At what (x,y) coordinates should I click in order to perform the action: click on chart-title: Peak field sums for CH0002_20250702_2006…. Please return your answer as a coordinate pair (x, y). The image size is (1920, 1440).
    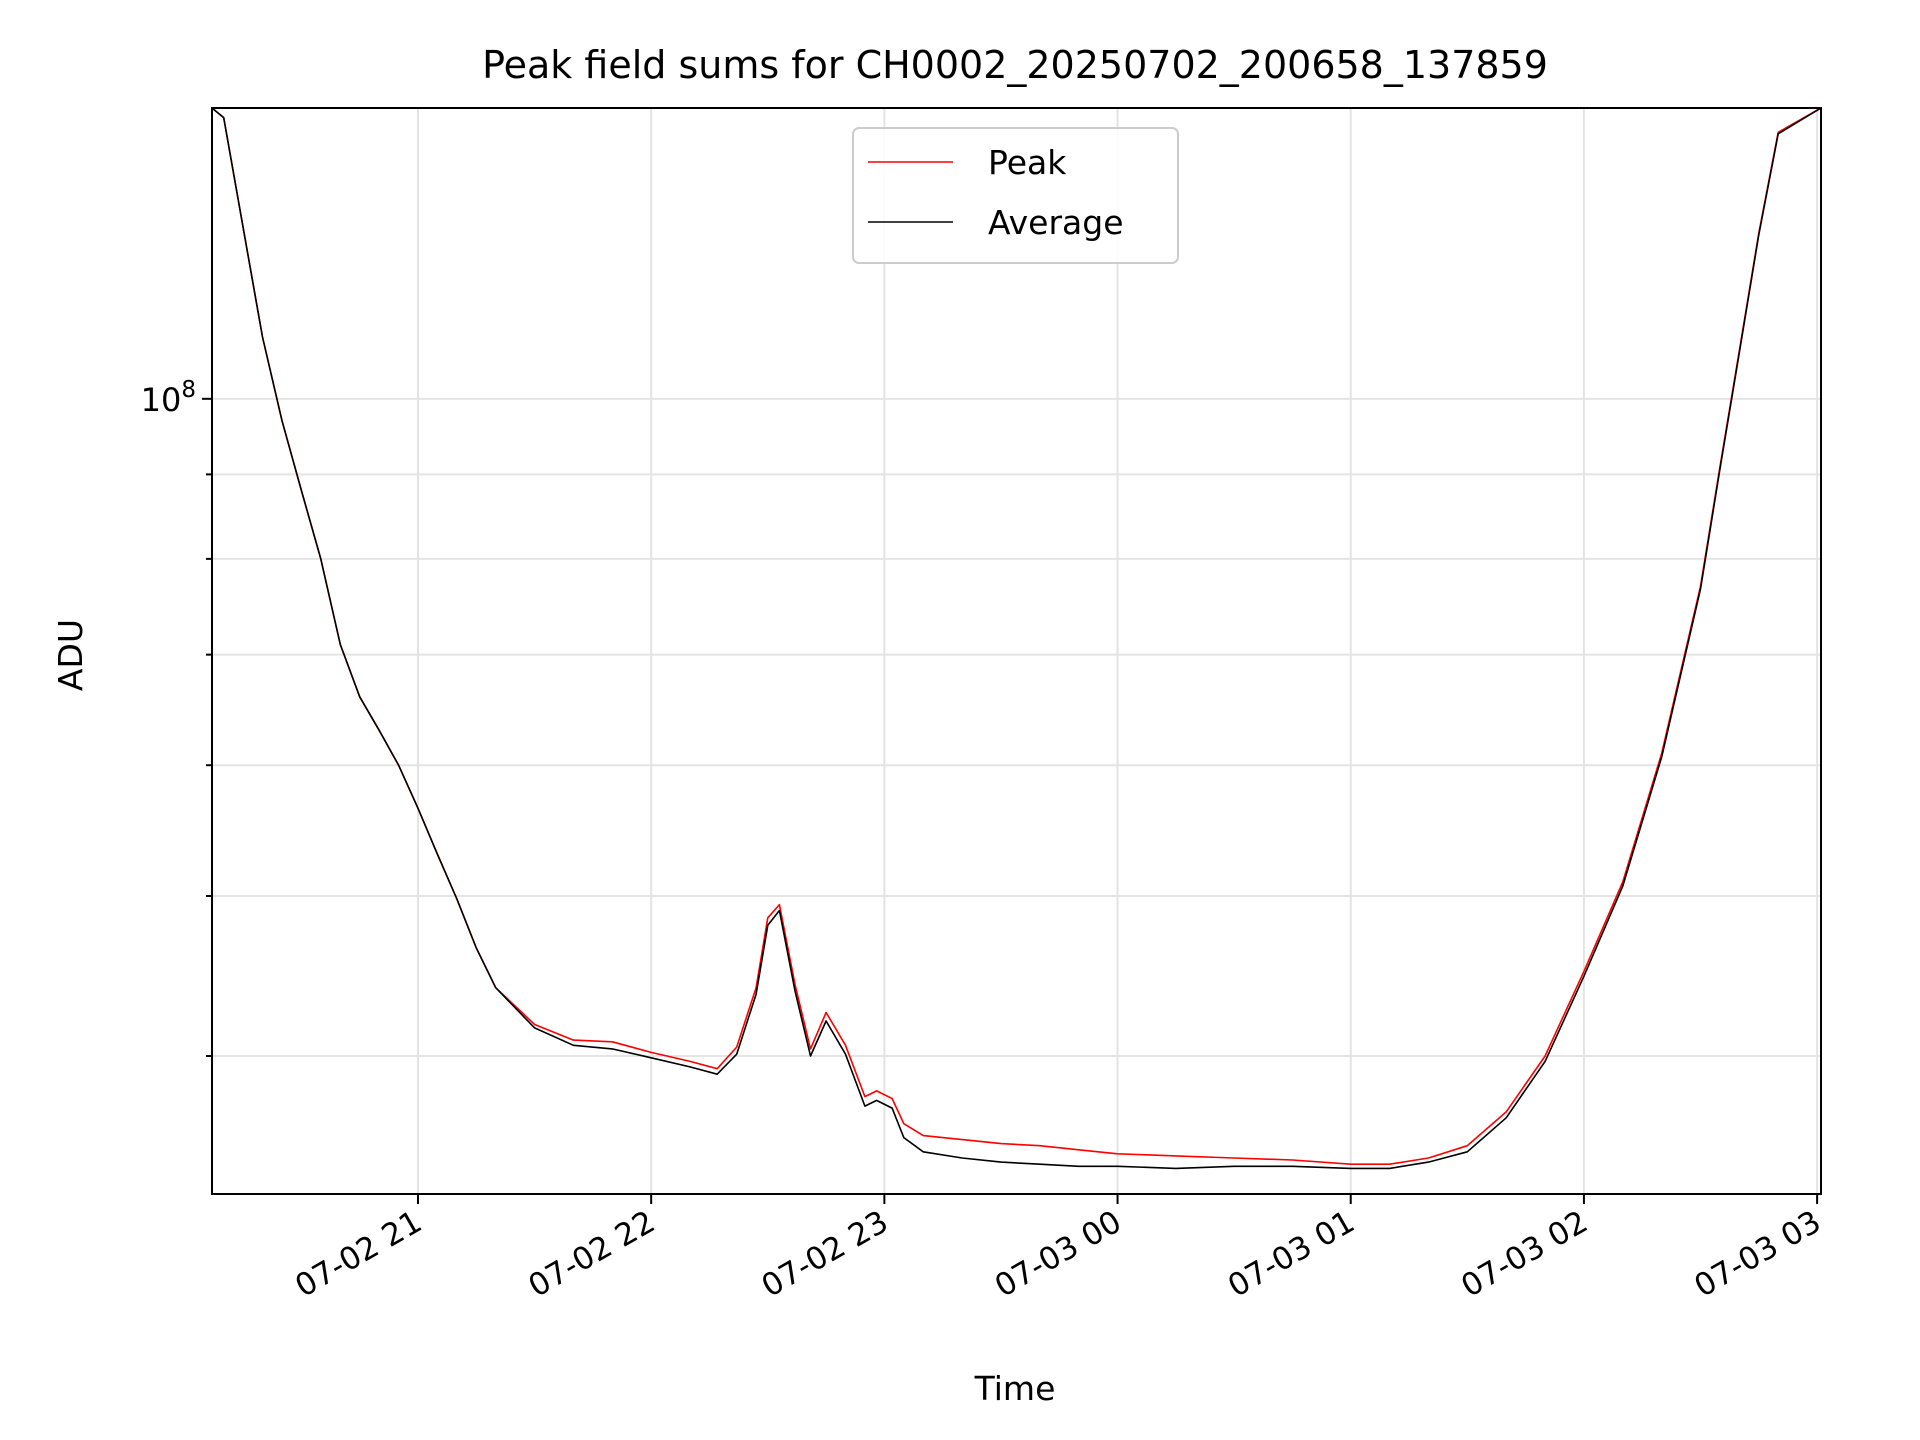
    Looking at the image, I should click on (1015, 65).